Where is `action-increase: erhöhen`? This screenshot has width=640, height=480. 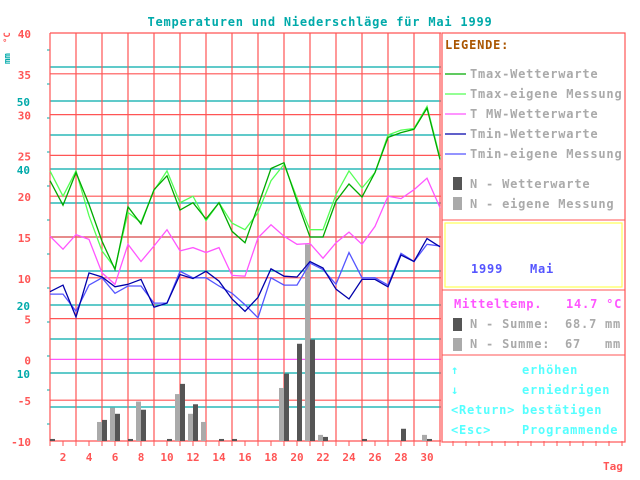
action-increase: erhöhen is located at coordinates (550, 370).